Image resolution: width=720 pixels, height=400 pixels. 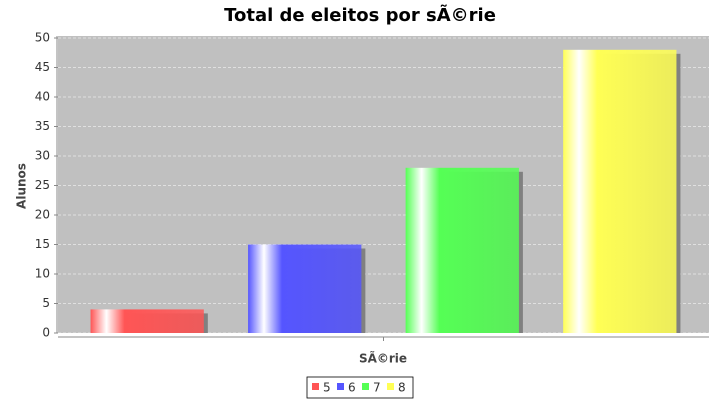 I want to click on y-tick-label: 45, so click(x=42, y=67).